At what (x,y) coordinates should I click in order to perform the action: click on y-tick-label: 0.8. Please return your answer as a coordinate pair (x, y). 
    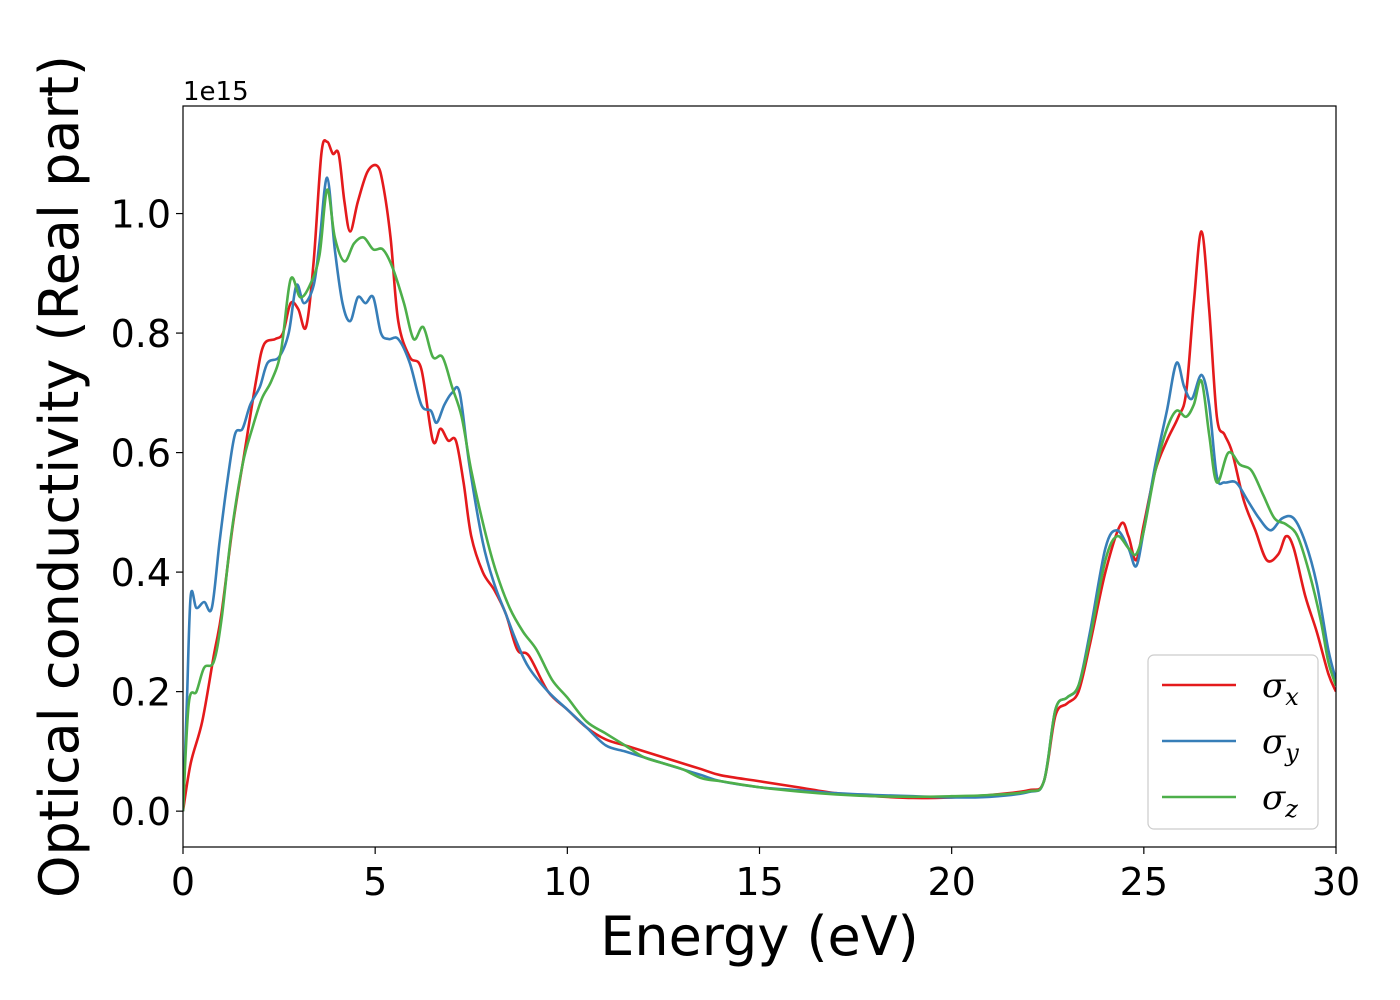
    Looking at the image, I should click on (141, 334).